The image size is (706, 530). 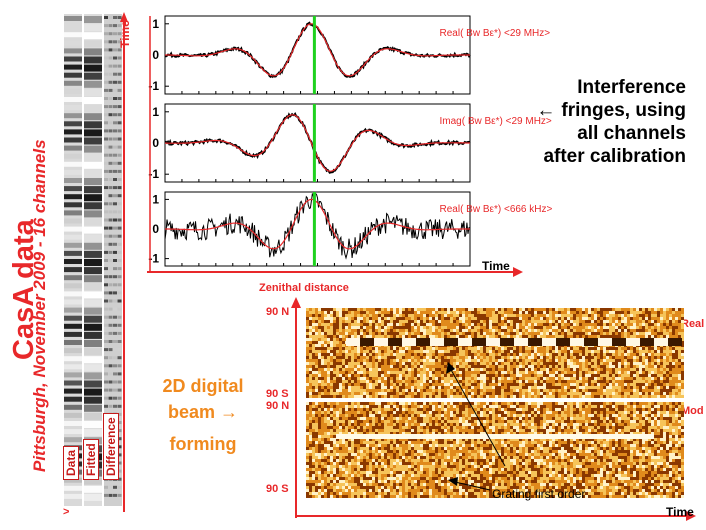 I want to click on beamforming-line-3: forming, so click(x=203, y=444).